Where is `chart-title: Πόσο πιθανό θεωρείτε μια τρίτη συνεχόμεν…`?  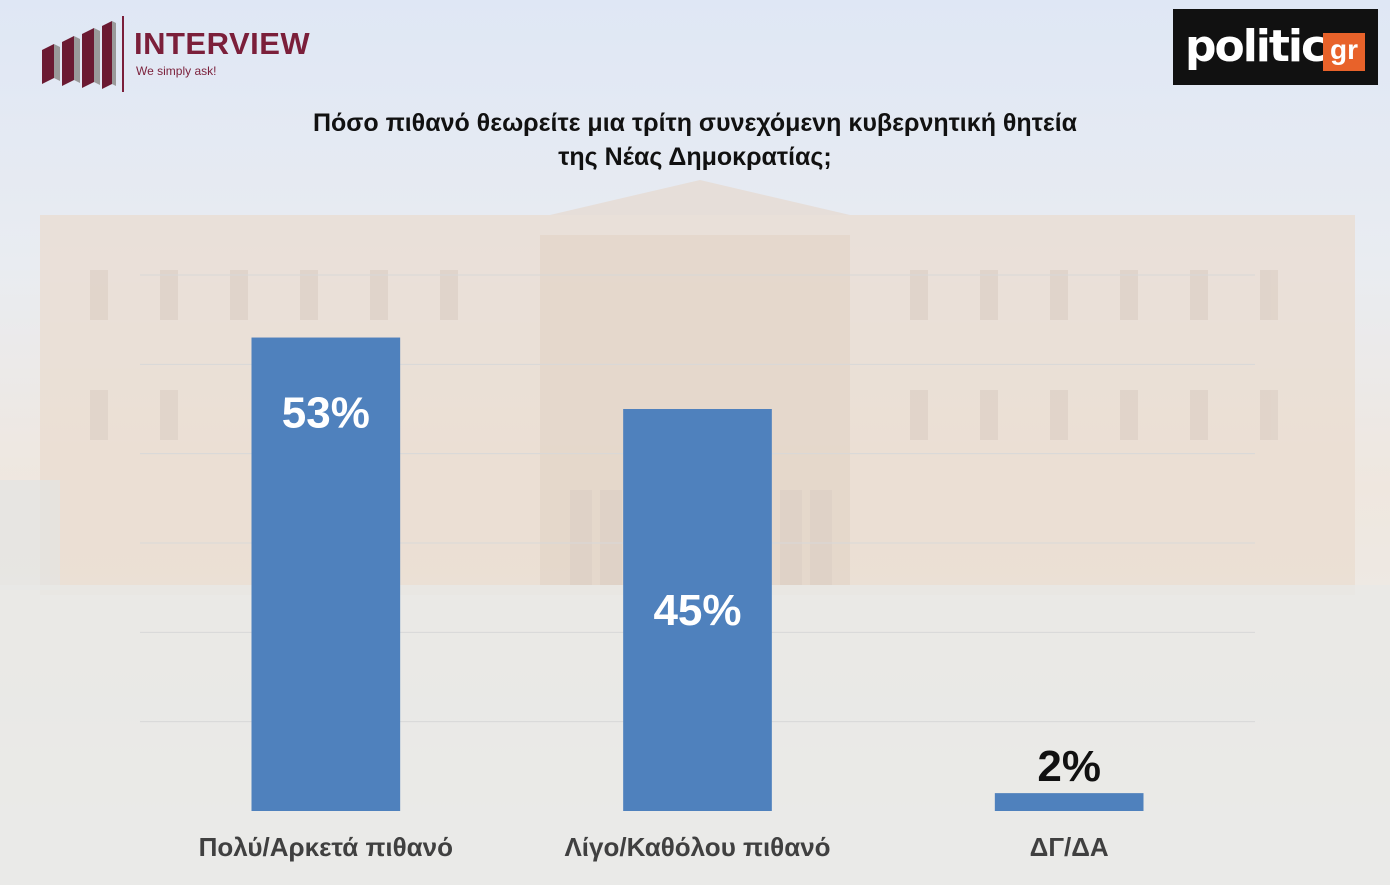 chart-title: Πόσο πιθανό θεωρείτε μια τρίτη συνεχόμεν… is located at coordinates (695, 140).